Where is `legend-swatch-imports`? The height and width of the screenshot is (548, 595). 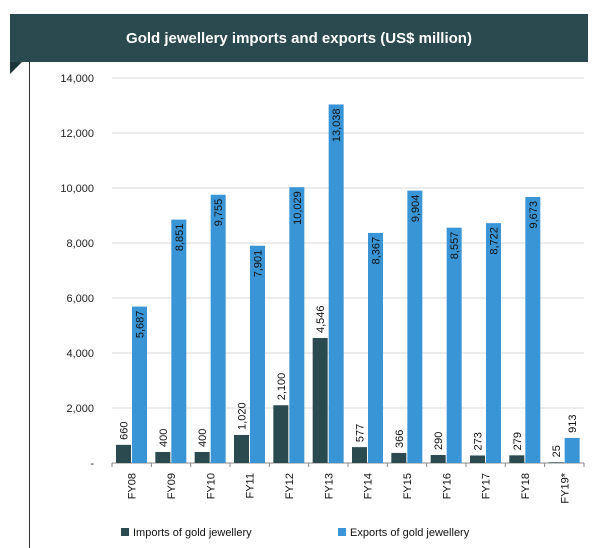 legend-swatch-imports is located at coordinates (125, 532).